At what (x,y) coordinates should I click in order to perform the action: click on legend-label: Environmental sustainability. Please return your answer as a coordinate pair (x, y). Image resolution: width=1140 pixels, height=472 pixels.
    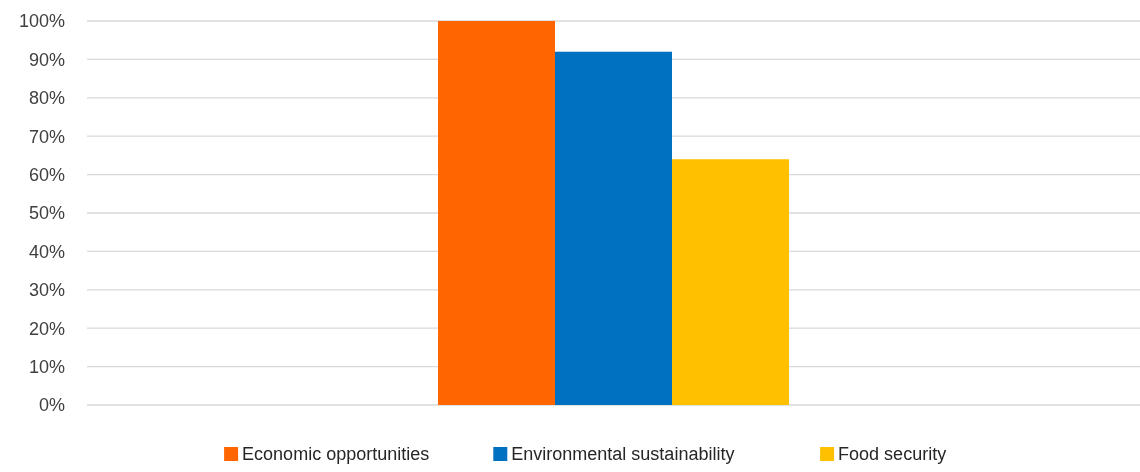
    Looking at the image, I should click on (623, 454).